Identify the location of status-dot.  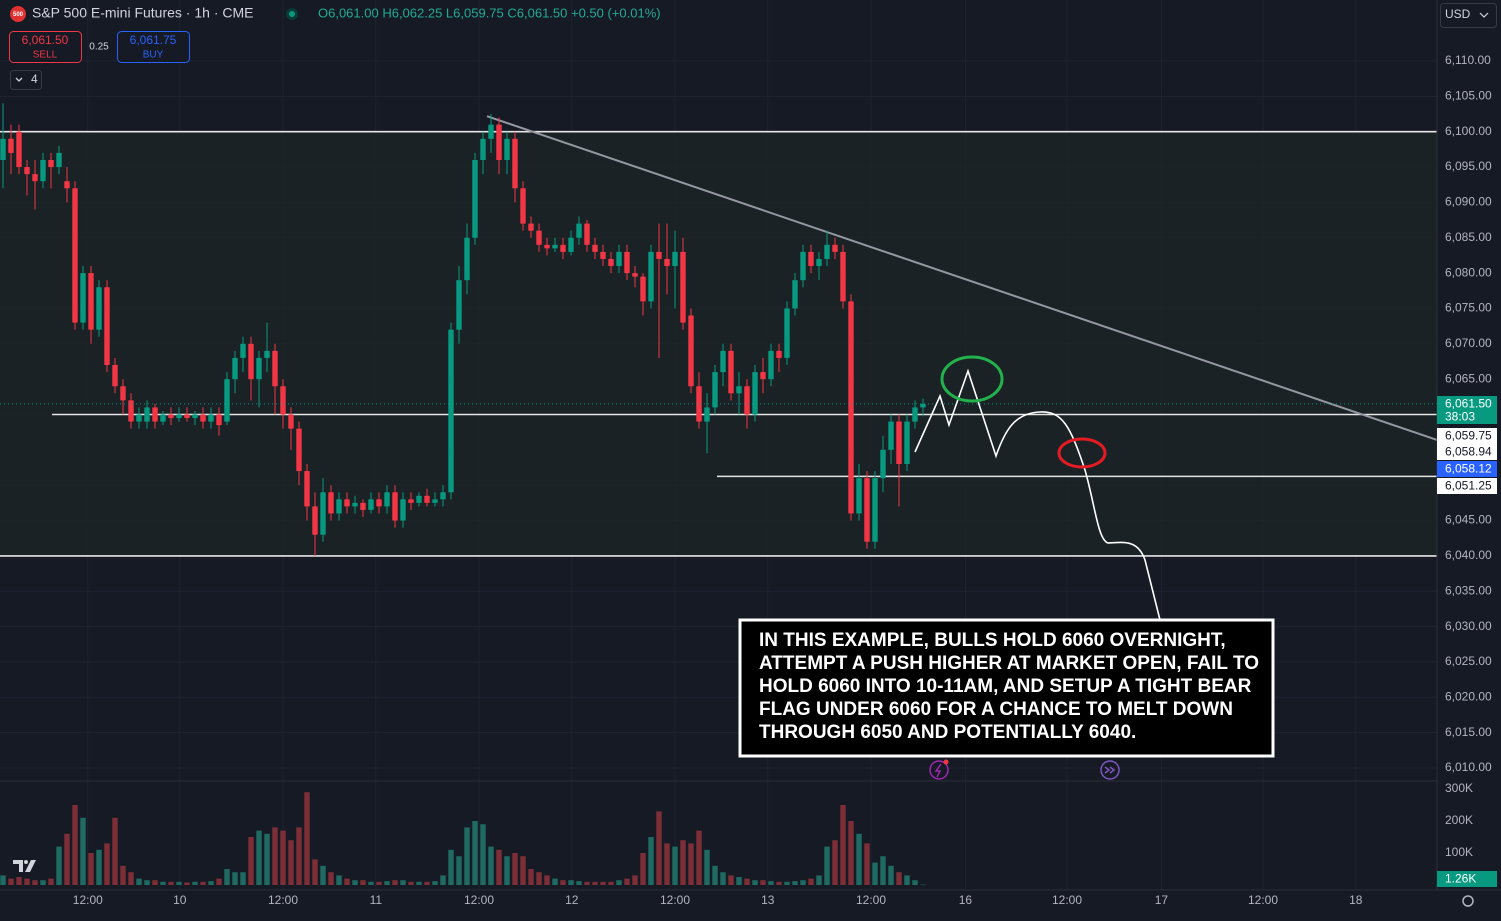
(292, 14).